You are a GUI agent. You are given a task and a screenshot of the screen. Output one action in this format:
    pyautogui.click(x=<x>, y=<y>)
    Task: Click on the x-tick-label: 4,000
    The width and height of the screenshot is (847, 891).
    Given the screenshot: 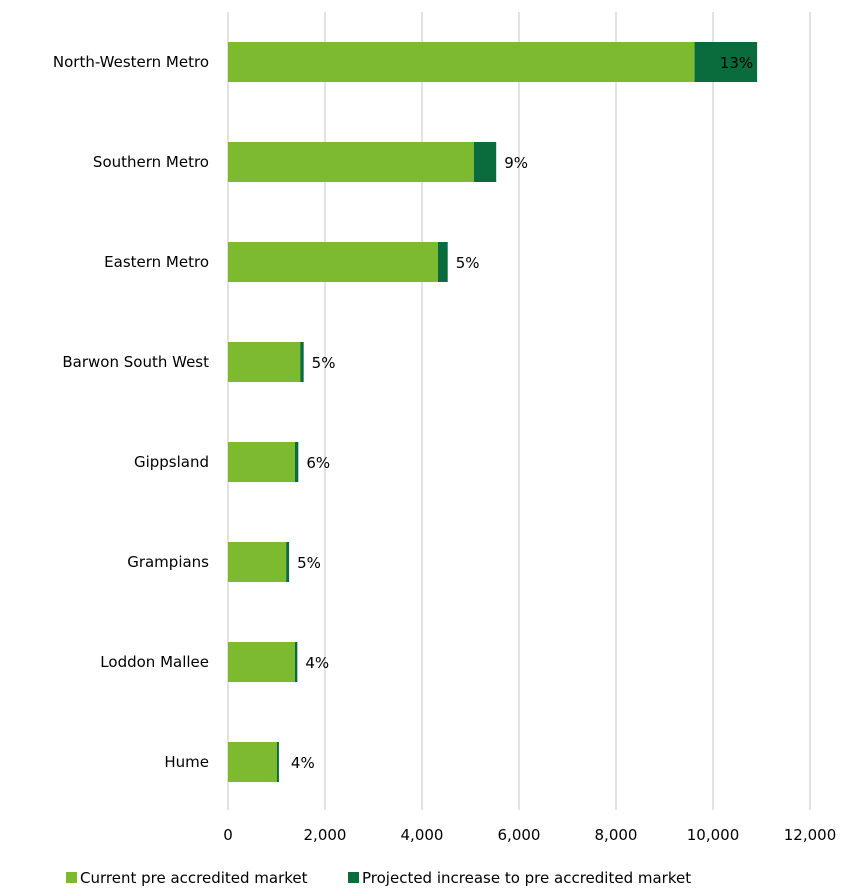 What is the action you would take?
    pyautogui.click(x=422, y=835)
    